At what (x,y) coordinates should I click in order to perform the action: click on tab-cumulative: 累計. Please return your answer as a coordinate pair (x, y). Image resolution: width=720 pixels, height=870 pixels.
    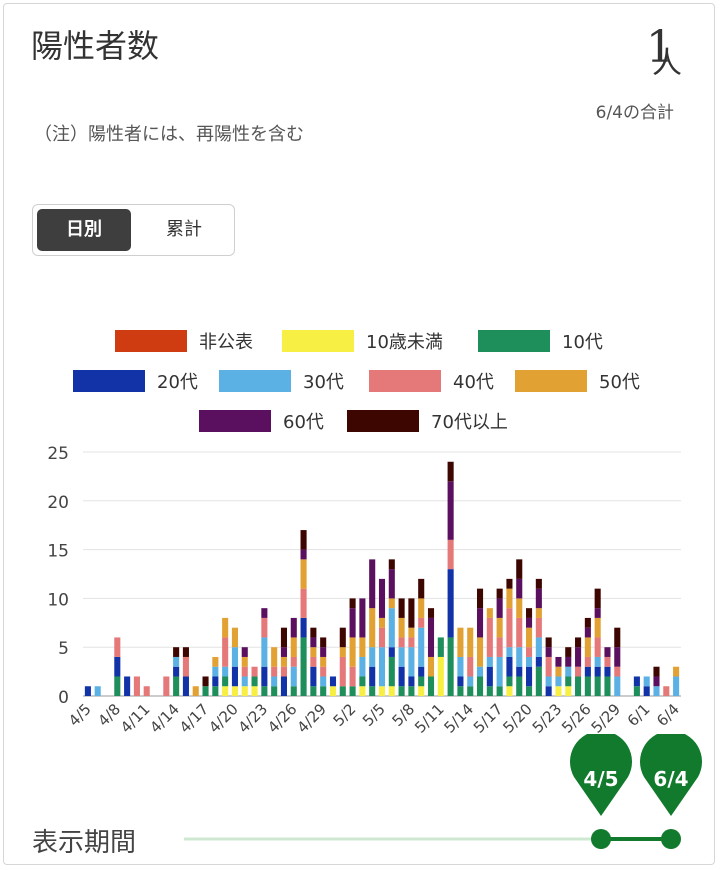
    Looking at the image, I should click on (184, 229).